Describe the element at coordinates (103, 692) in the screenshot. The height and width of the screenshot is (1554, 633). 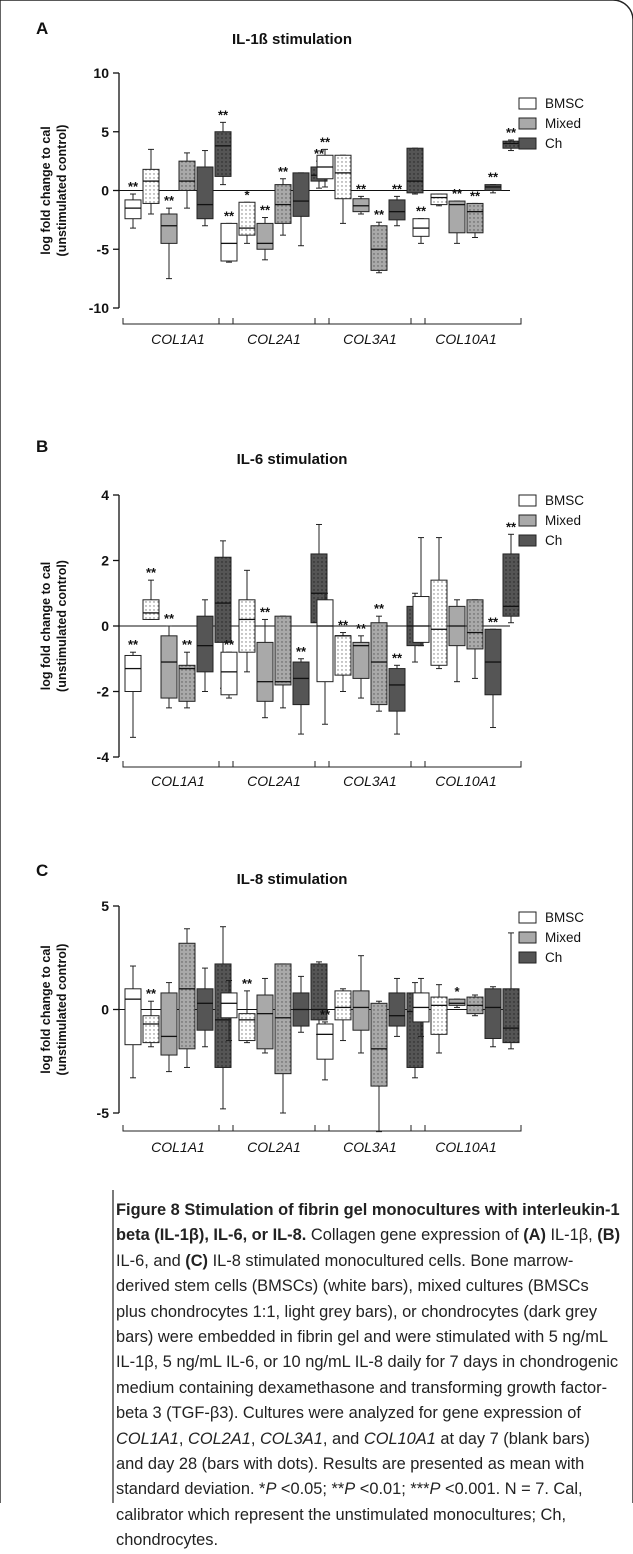
I see `y-tick-label: -2` at that location.